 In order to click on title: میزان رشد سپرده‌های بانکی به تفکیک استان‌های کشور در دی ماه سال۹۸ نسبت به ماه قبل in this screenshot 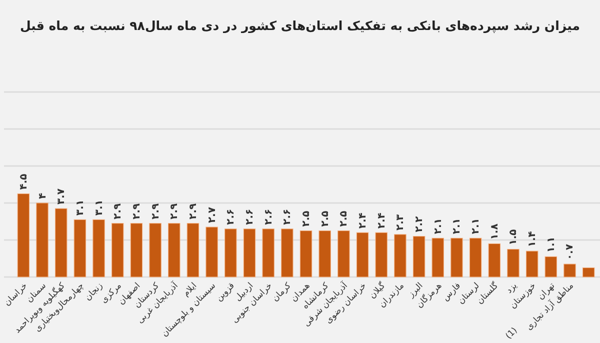, I will do `click(300, 25)`.